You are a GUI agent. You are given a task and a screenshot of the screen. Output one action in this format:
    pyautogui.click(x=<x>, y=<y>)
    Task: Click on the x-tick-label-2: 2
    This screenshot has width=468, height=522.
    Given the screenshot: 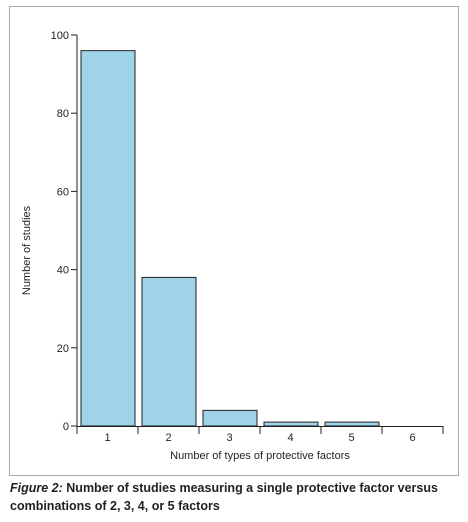 What is the action you would take?
    pyautogui.click(x=168, y=438)
    